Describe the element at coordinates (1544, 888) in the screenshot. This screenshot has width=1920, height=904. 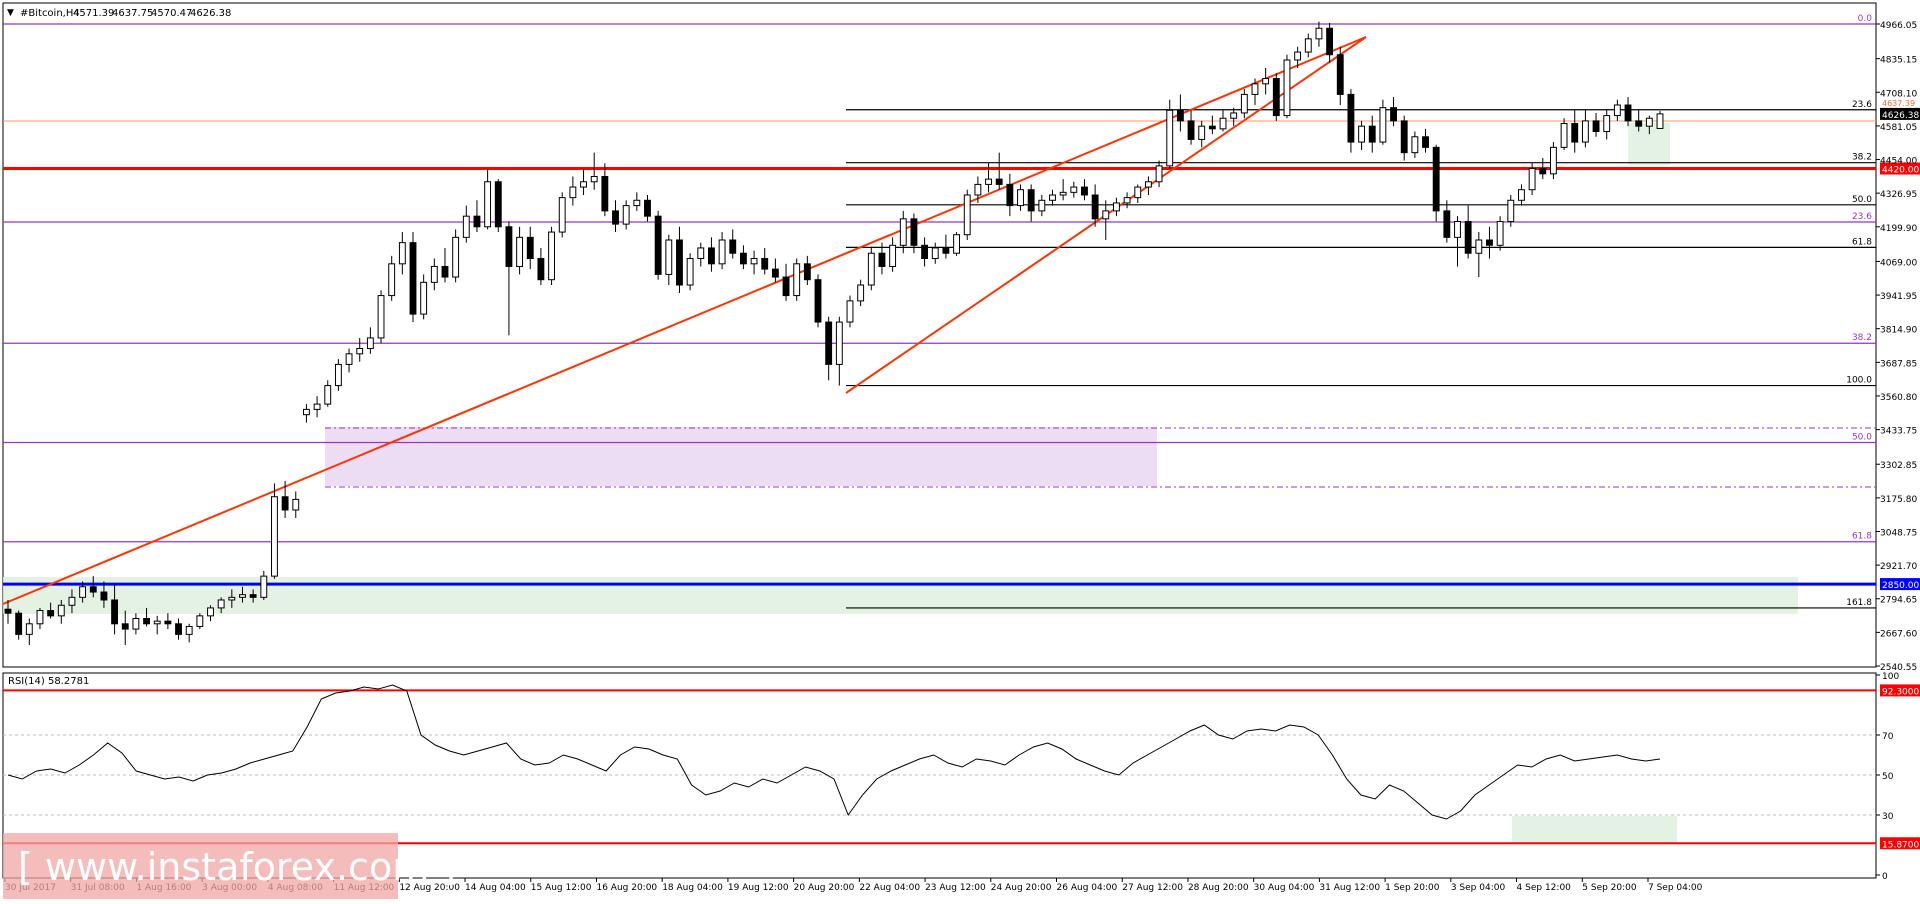
I see `time-tick-label: 4 Sep 12:00` at that location.